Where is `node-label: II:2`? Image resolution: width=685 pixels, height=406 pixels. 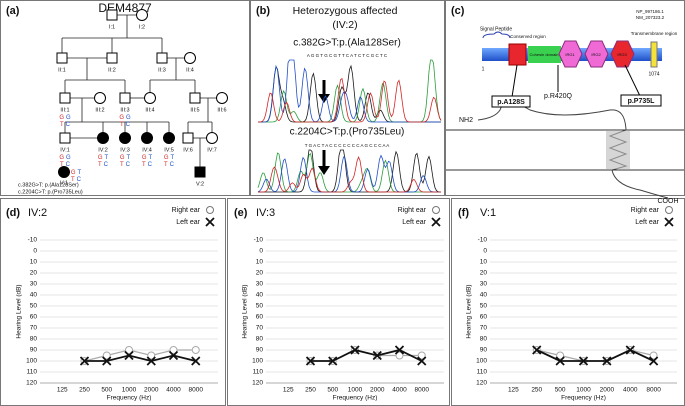
node-label: II:2 is located at coordinates (112, 70).